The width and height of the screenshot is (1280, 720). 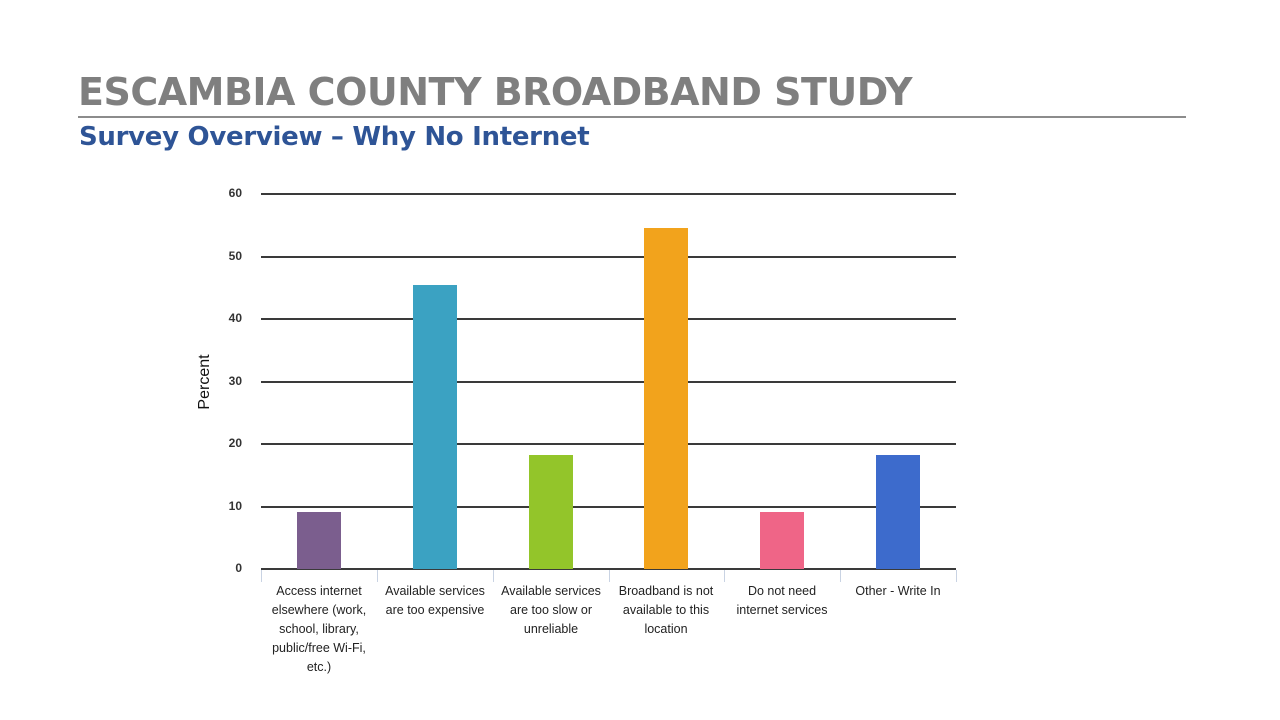 What do you see at coordinates (898, 591) in the screenshot?
I see `x-category-label: Other - Write In` at bounding box center [898, 591].